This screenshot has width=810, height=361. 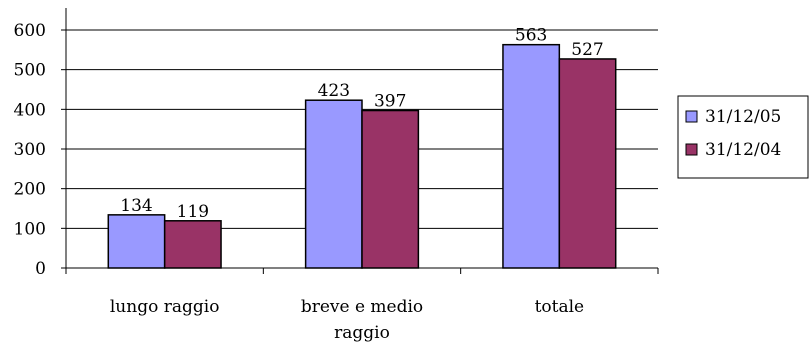 What do you see at coordinates (390, 102) in the screenshot?
I see `data-label: 397` at bounding box center [390, 102].